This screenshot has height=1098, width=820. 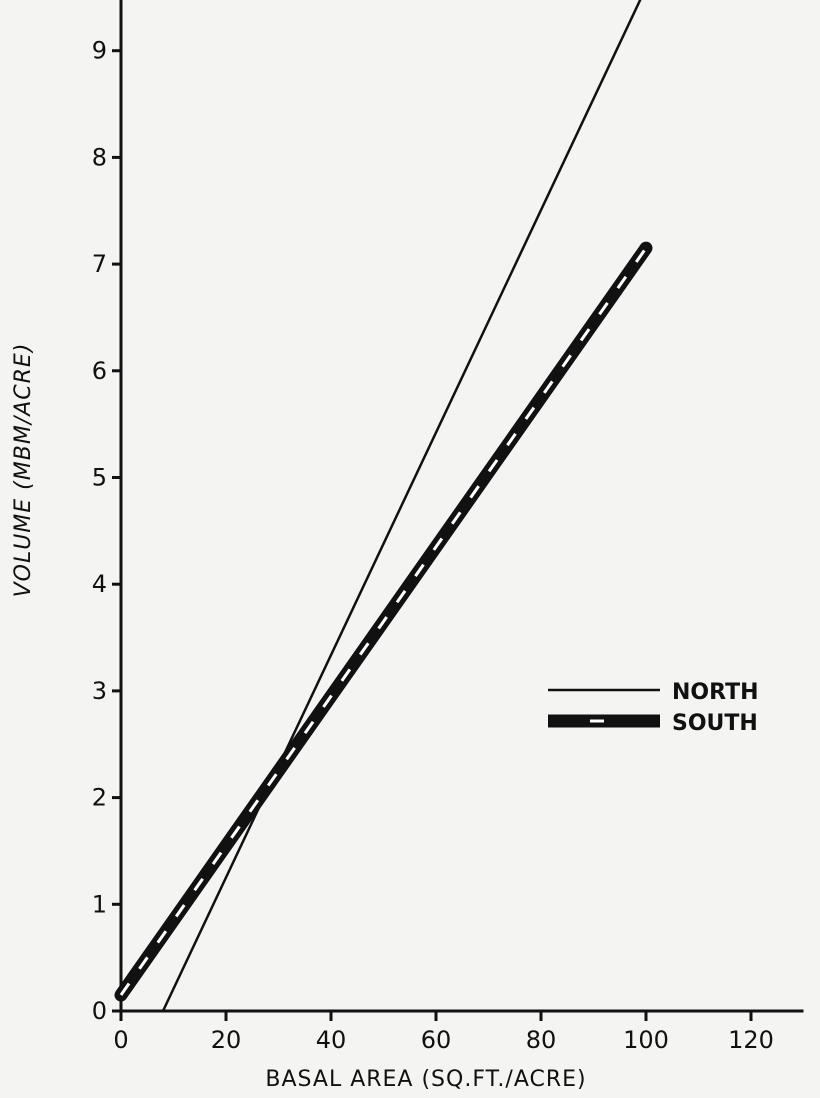 What do you see at coordinates (226, 1040) in the screenshot?
I see `x-tick-label: 20` at bounding box center [226, 1040].